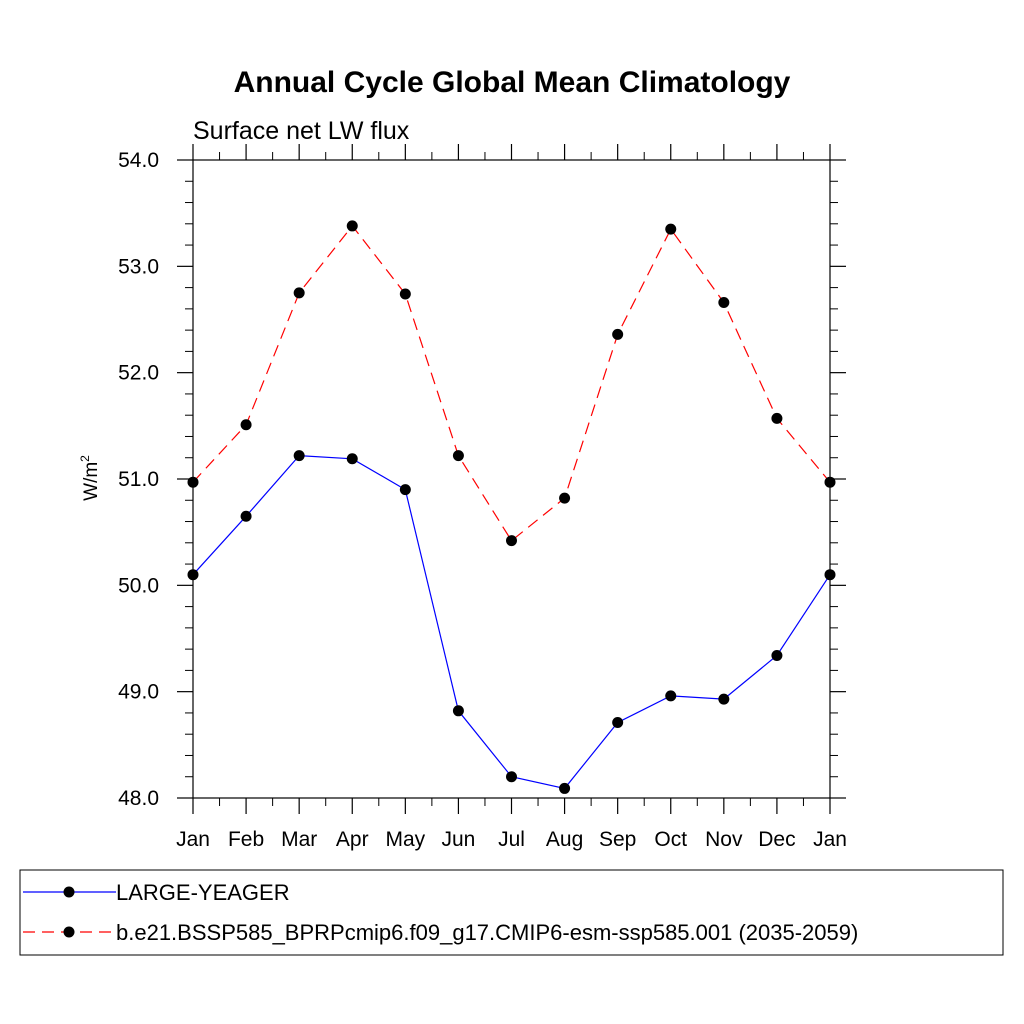 This screenshot has height=1024, width=1024. Describe the element at coordinates (85, 458) in the screenshot. I see `y-axis-label-exponent: 2` at that location.